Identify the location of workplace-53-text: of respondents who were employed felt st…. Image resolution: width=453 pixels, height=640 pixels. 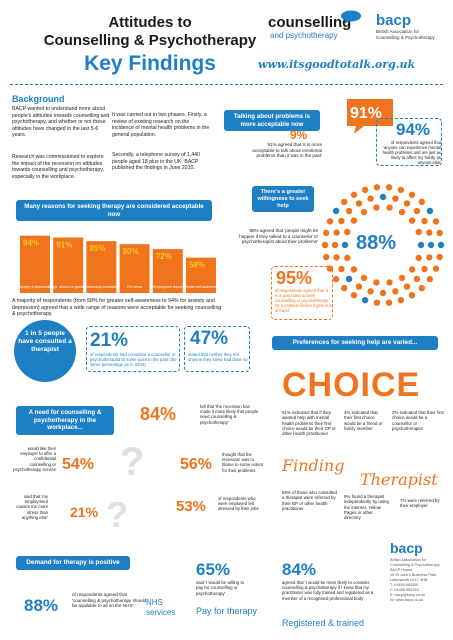
(238, 504).